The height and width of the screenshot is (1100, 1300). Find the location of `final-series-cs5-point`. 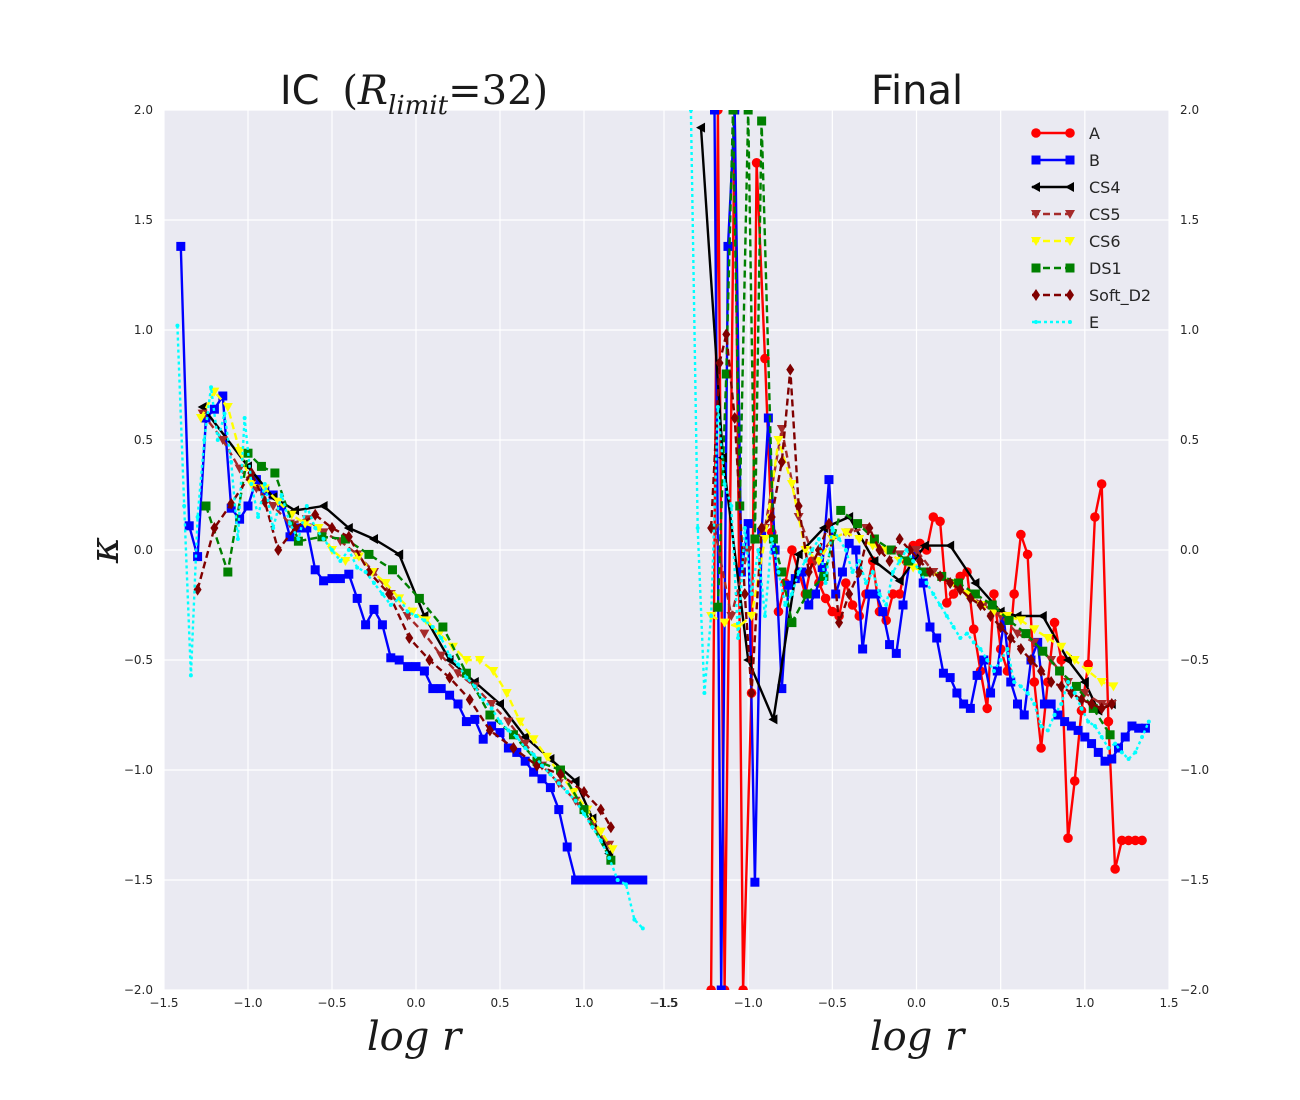

final-series-cs5-point is located at coordinates (1017, 634).